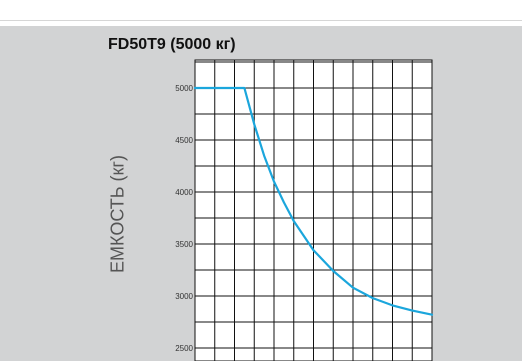 This screenshot has width=522, height=361. Describe the element at coordinates (184, 88) in the screenshot. I see `y-tick-label: 5000` at that location.